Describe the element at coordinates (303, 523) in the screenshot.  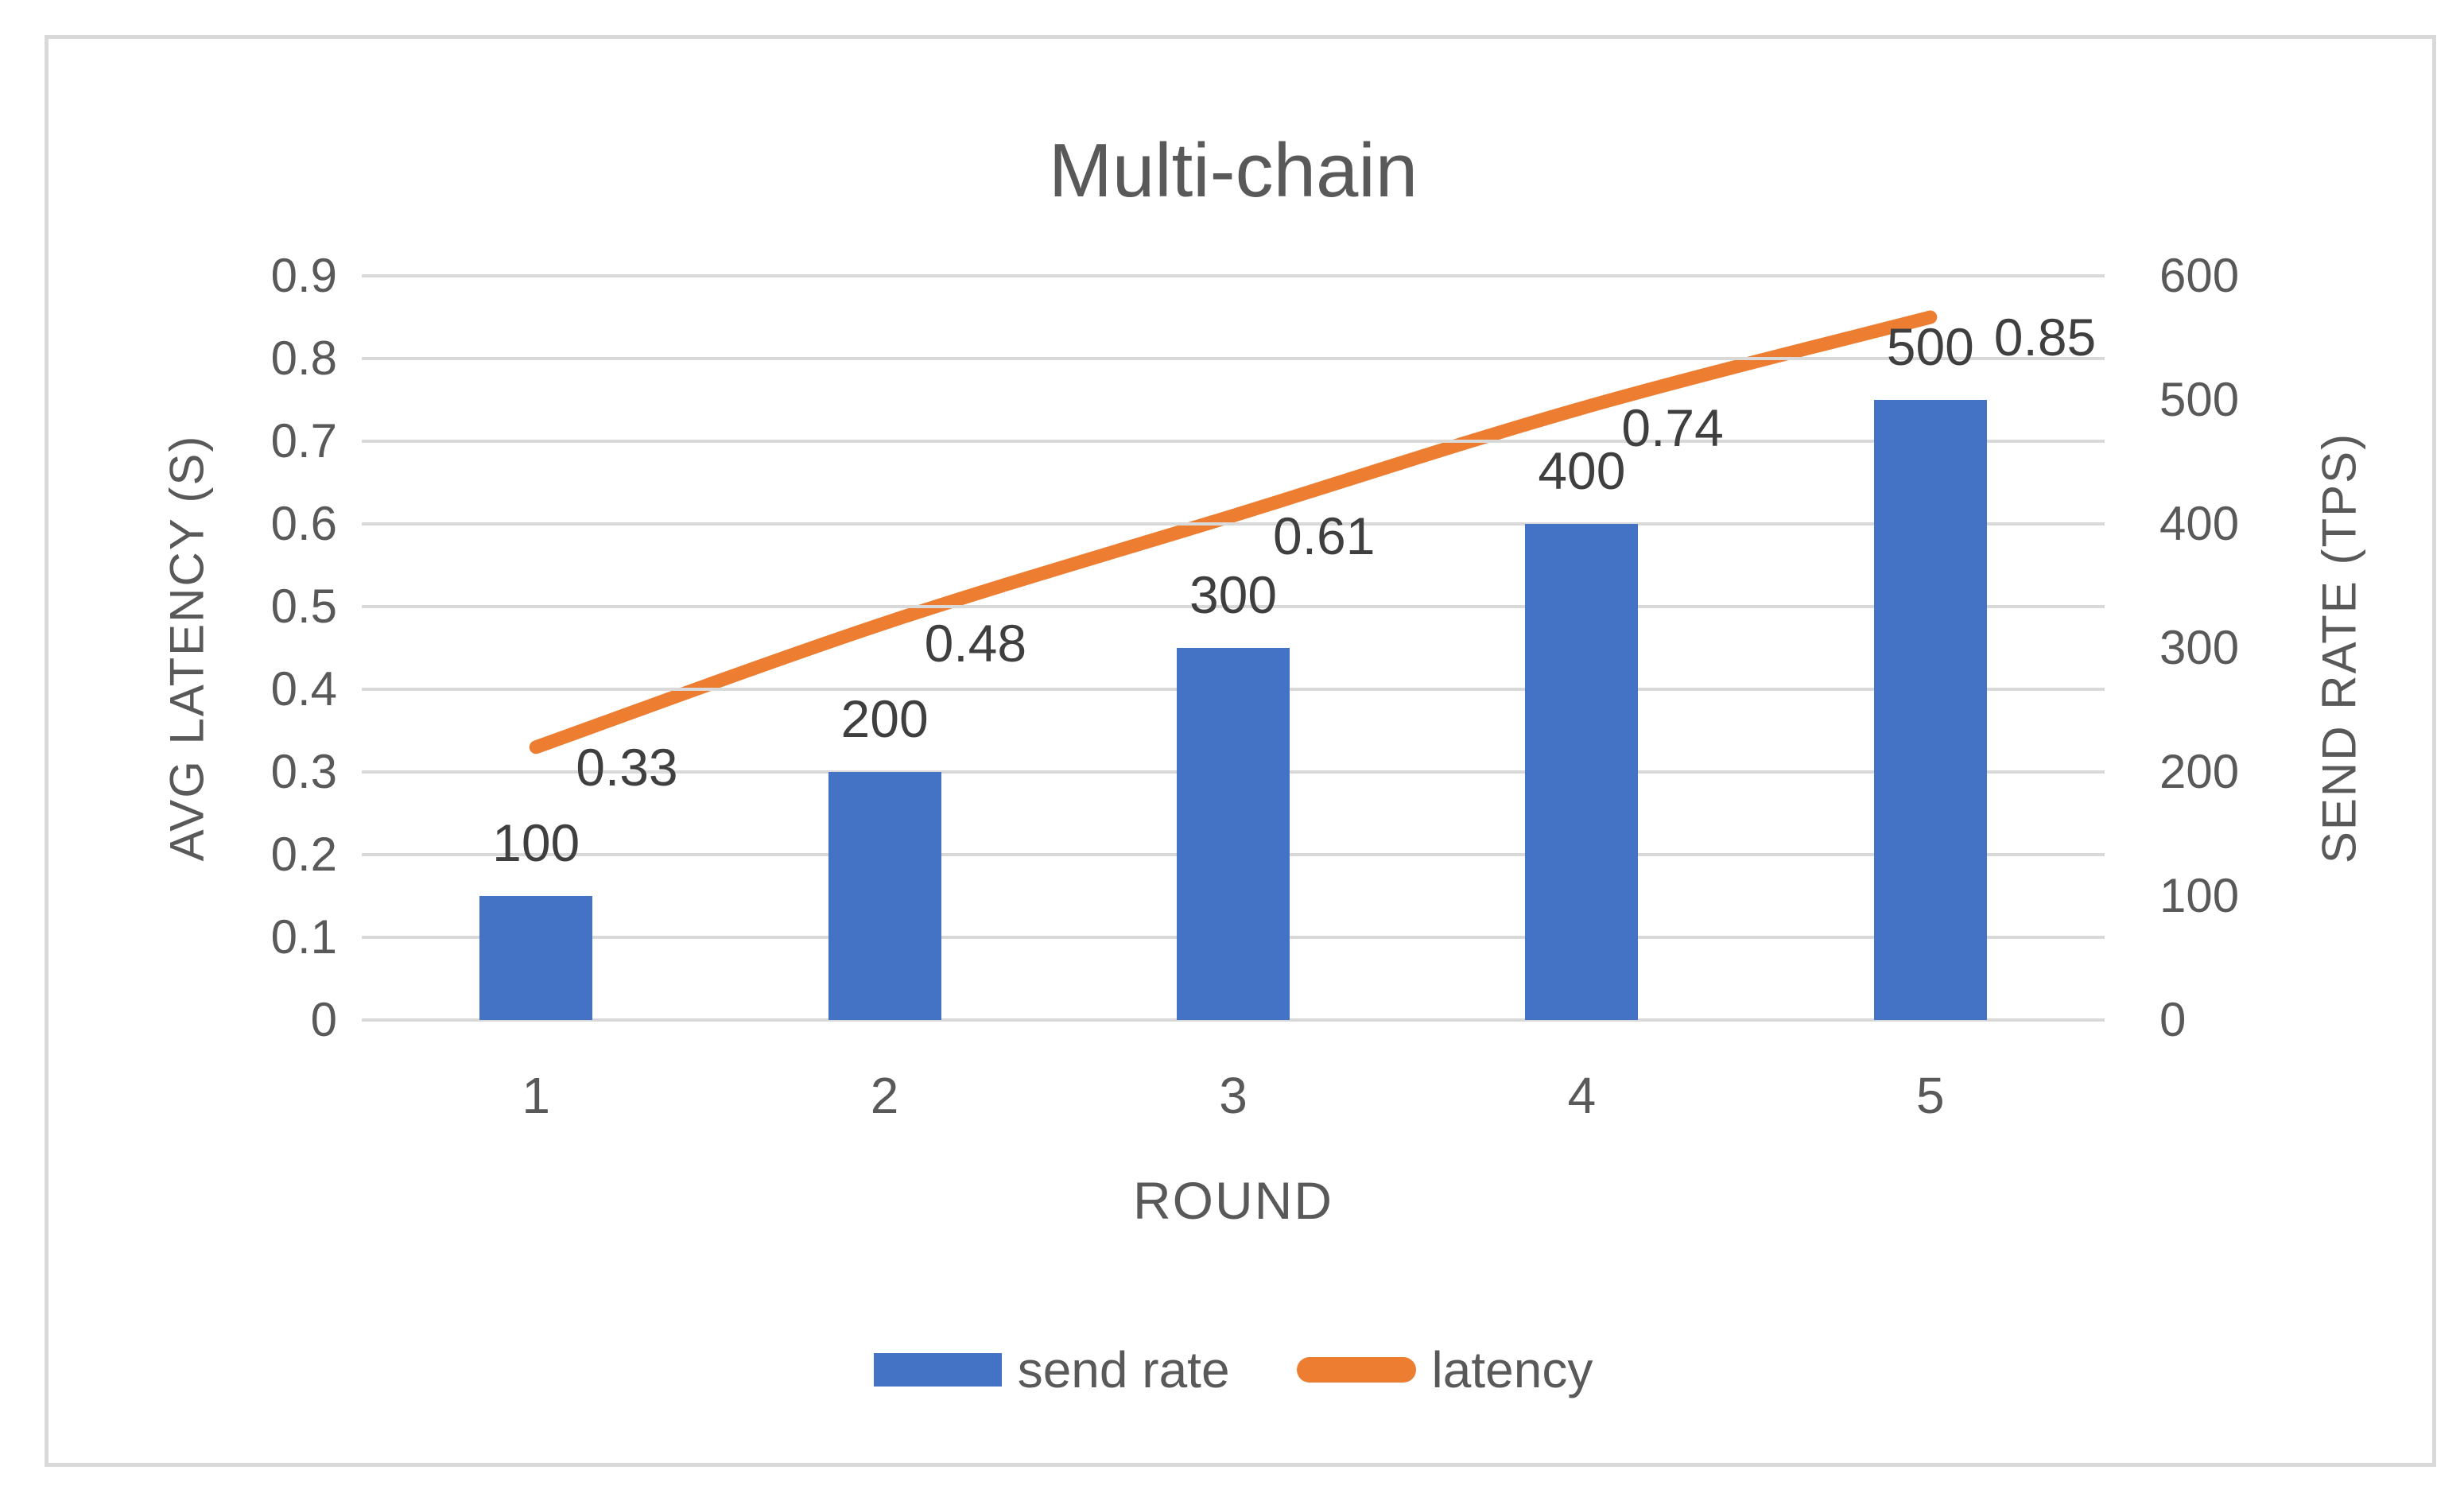
I see `left-axis-tick: 0.6` at that location.